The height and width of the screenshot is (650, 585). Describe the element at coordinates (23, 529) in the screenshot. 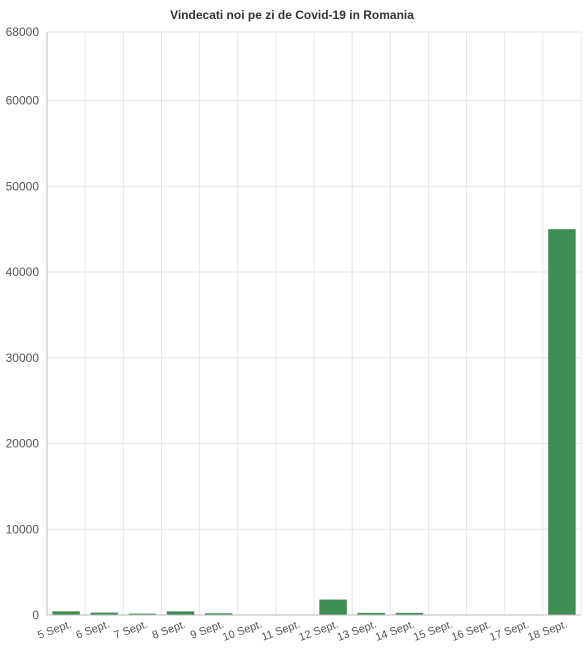

I see `y-tick-label: 10000` at that location.